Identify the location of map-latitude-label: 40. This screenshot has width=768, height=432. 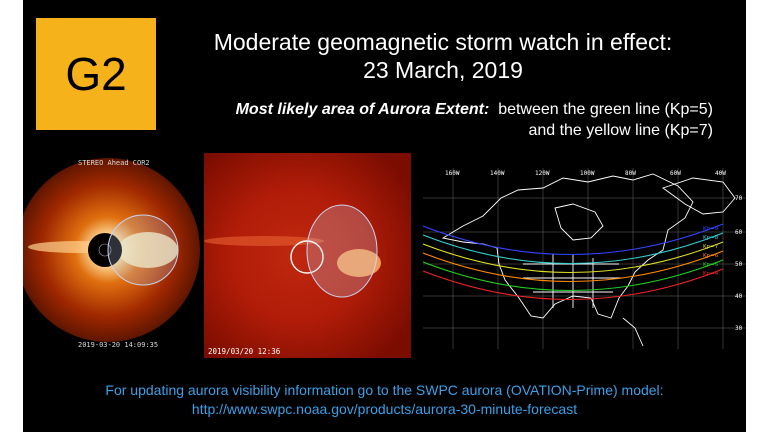
(739, 296).